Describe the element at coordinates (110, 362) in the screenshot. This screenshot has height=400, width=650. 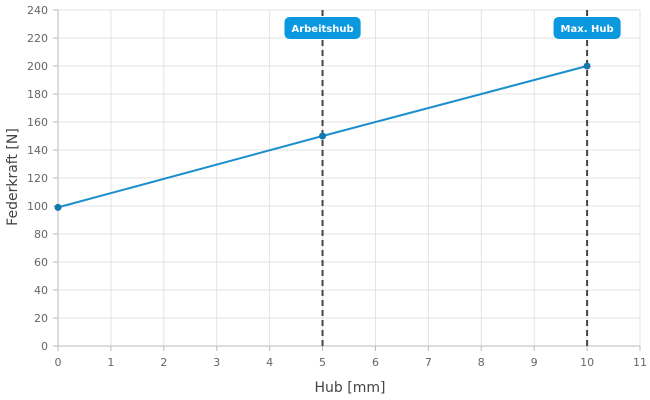
I see `x-tick-label: 1` at that location.